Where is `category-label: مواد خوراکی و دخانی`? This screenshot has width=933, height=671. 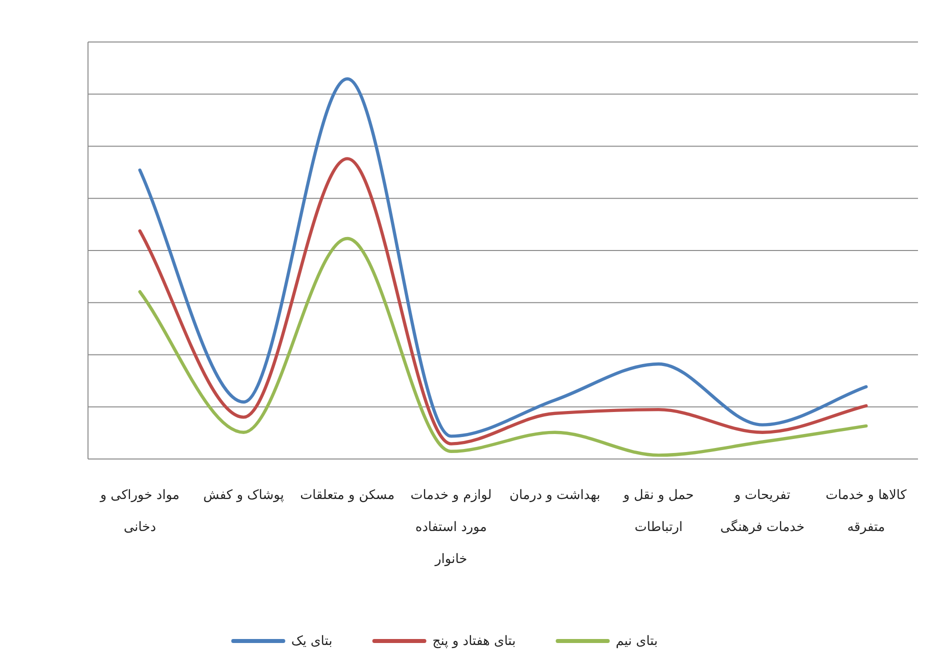 category-label: مواد خوراکی و دخانی is located at coordinates (140, 511).